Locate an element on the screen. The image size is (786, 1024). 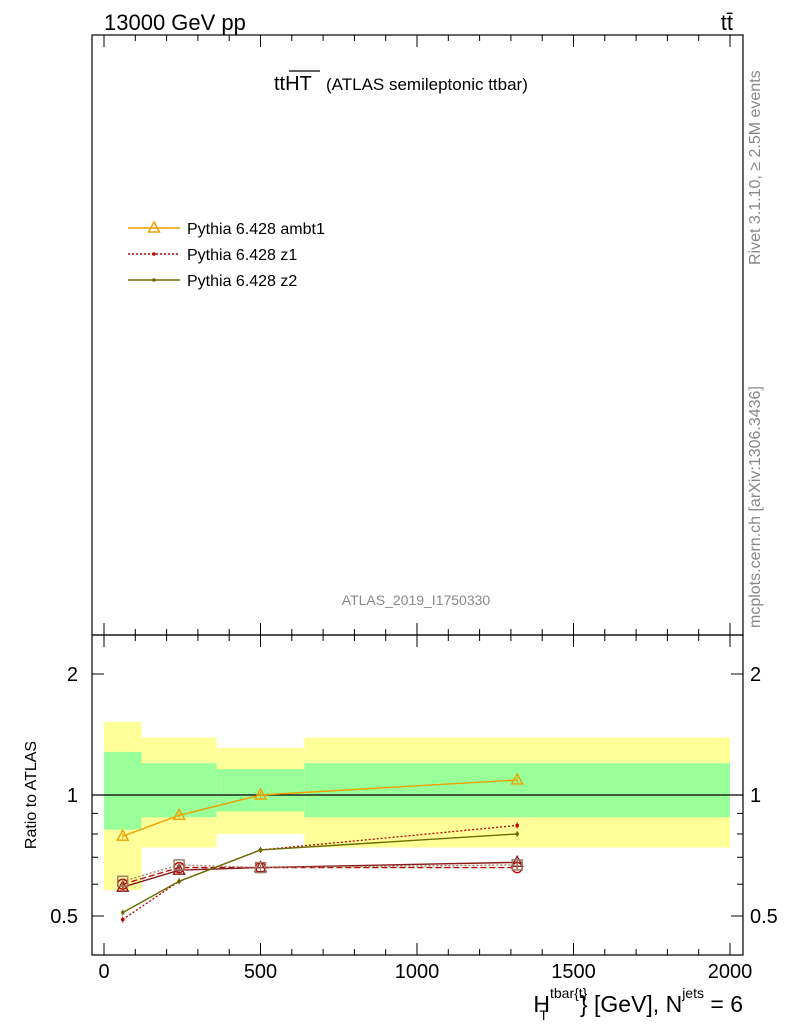
x-axis-label: Htbar{t} T} [GeV], Njets = 6 is located at coordinates (638, 1004).